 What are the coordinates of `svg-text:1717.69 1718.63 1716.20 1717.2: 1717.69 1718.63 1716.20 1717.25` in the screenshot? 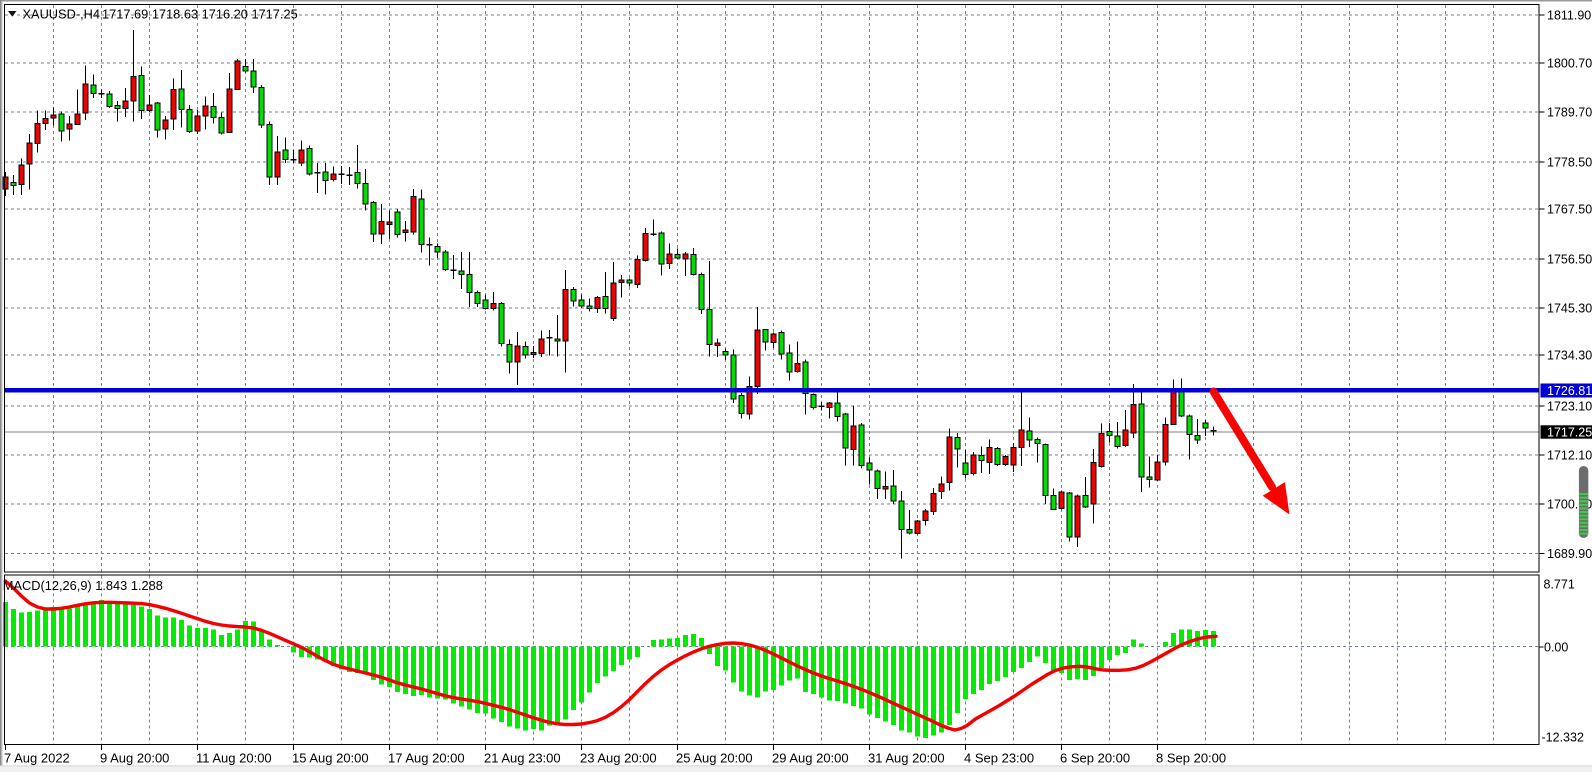 It's located at (200, 14).